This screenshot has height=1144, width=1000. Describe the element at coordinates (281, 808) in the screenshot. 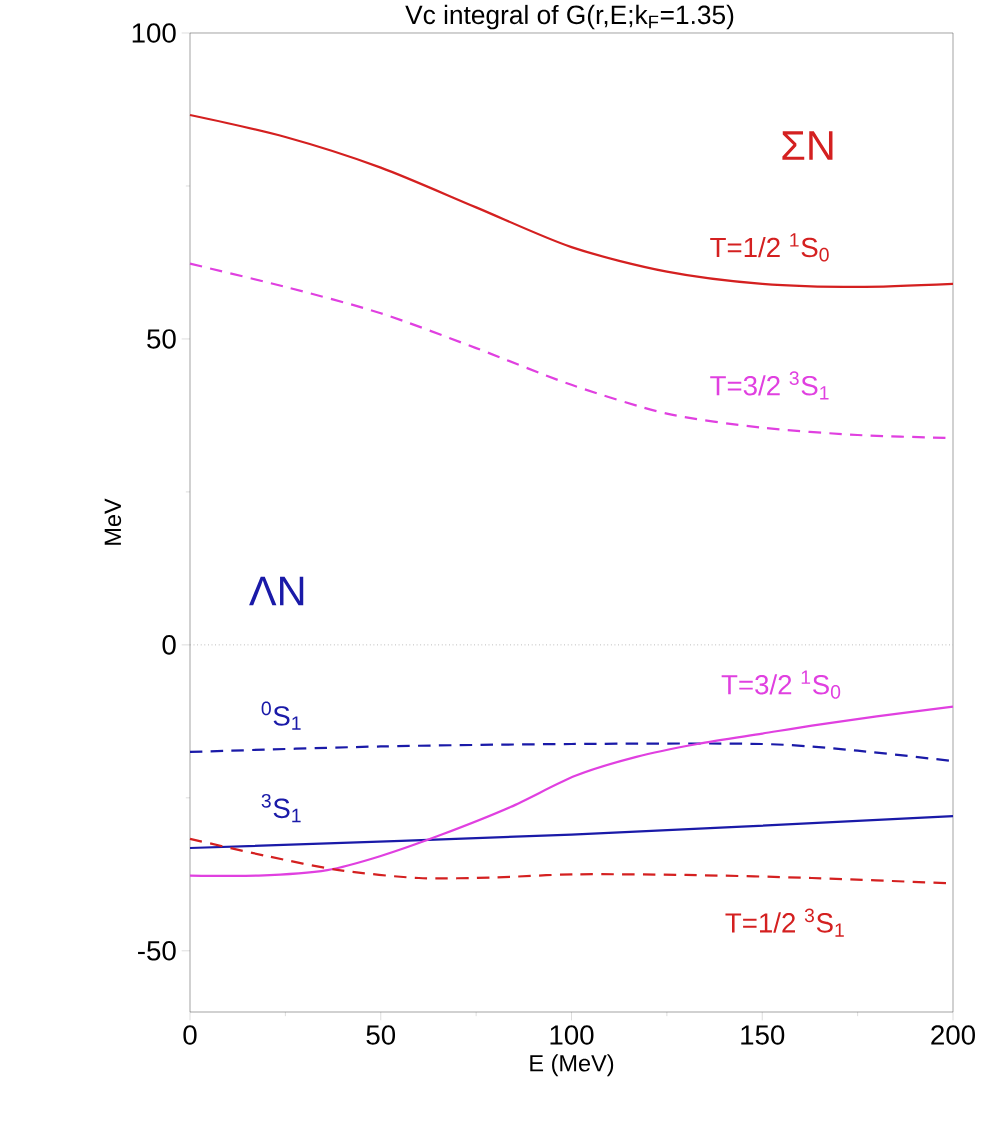

I see `series-label: $^{3}$S$_{1}$` at that location.